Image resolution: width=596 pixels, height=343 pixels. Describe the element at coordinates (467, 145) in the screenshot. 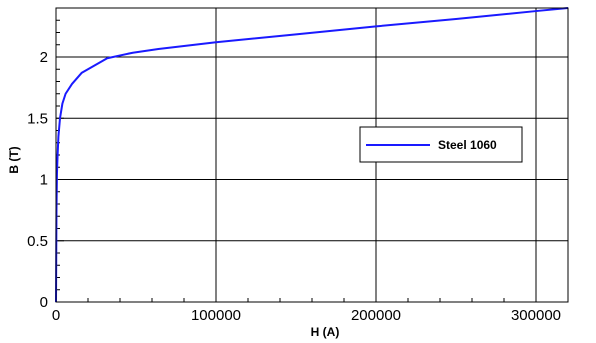

I see `legend-label: Steel 1060` at that location.